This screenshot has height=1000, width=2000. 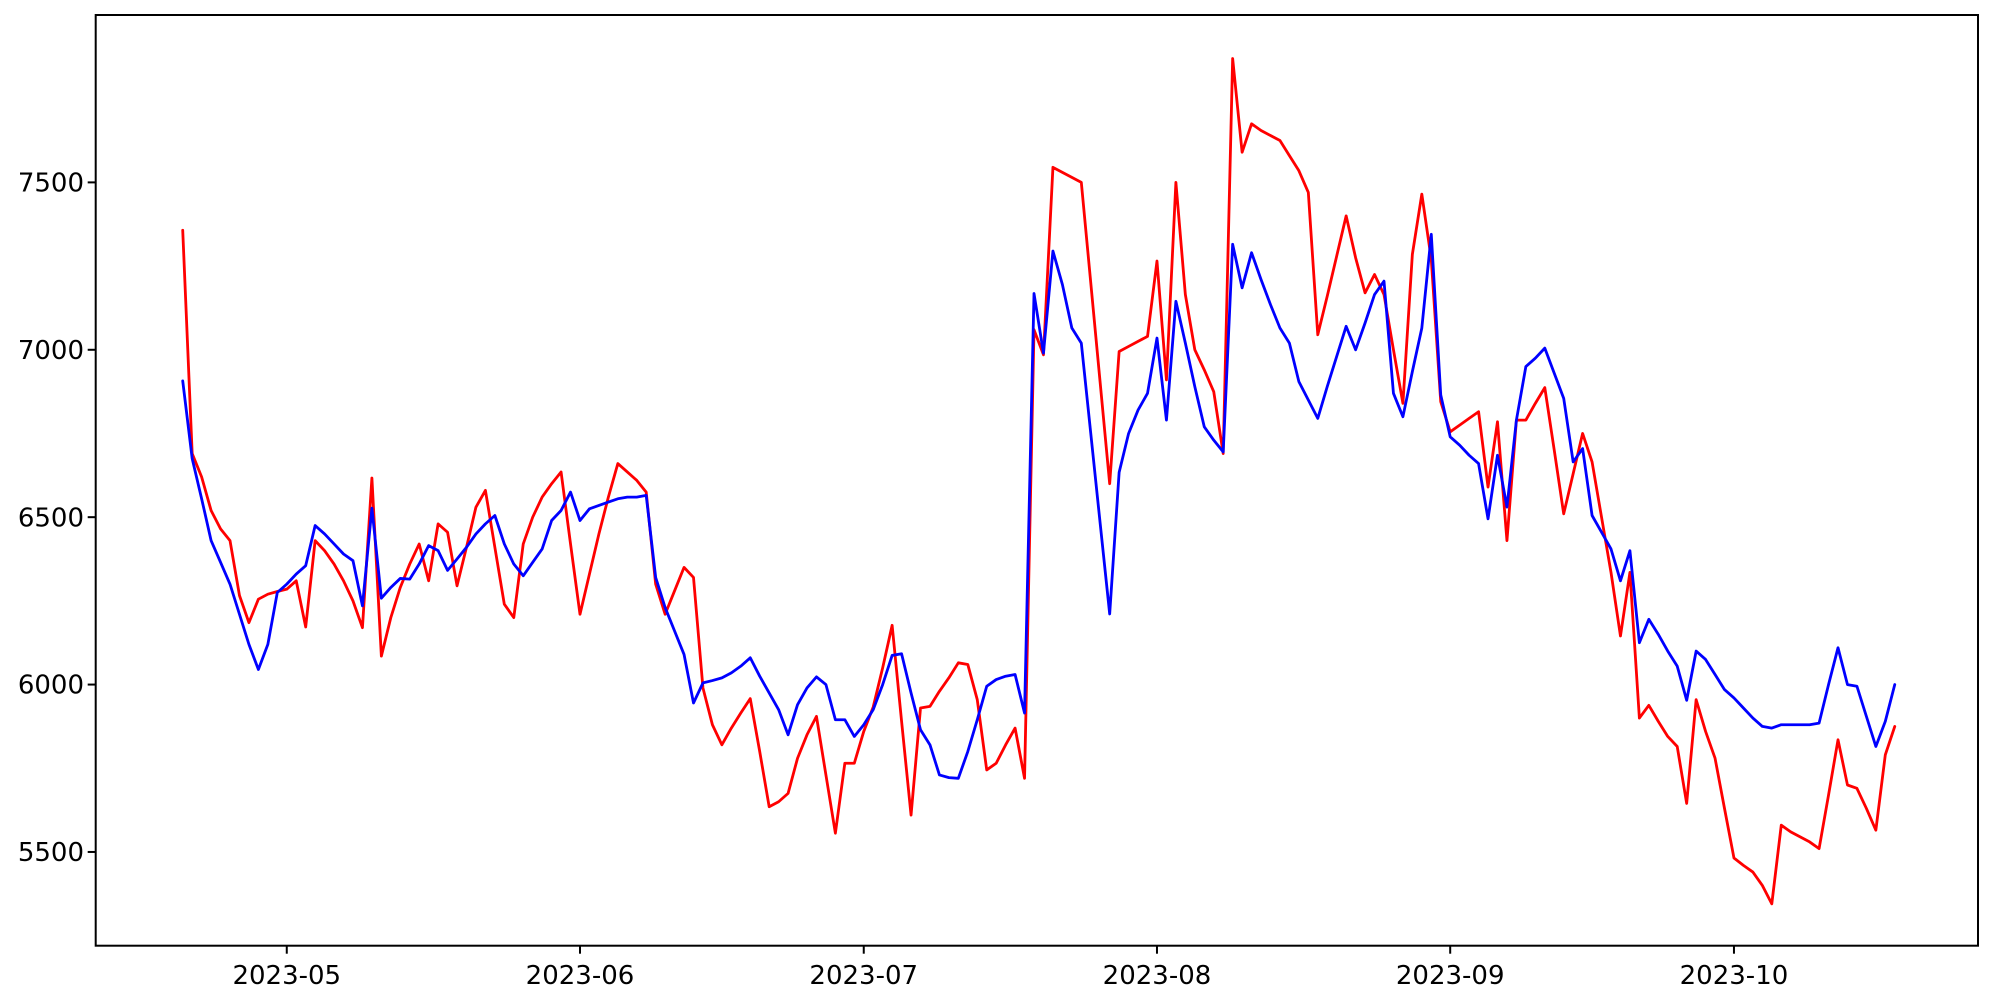 I want to click on y-tick-label: 7500, so click(x=51, y=183).